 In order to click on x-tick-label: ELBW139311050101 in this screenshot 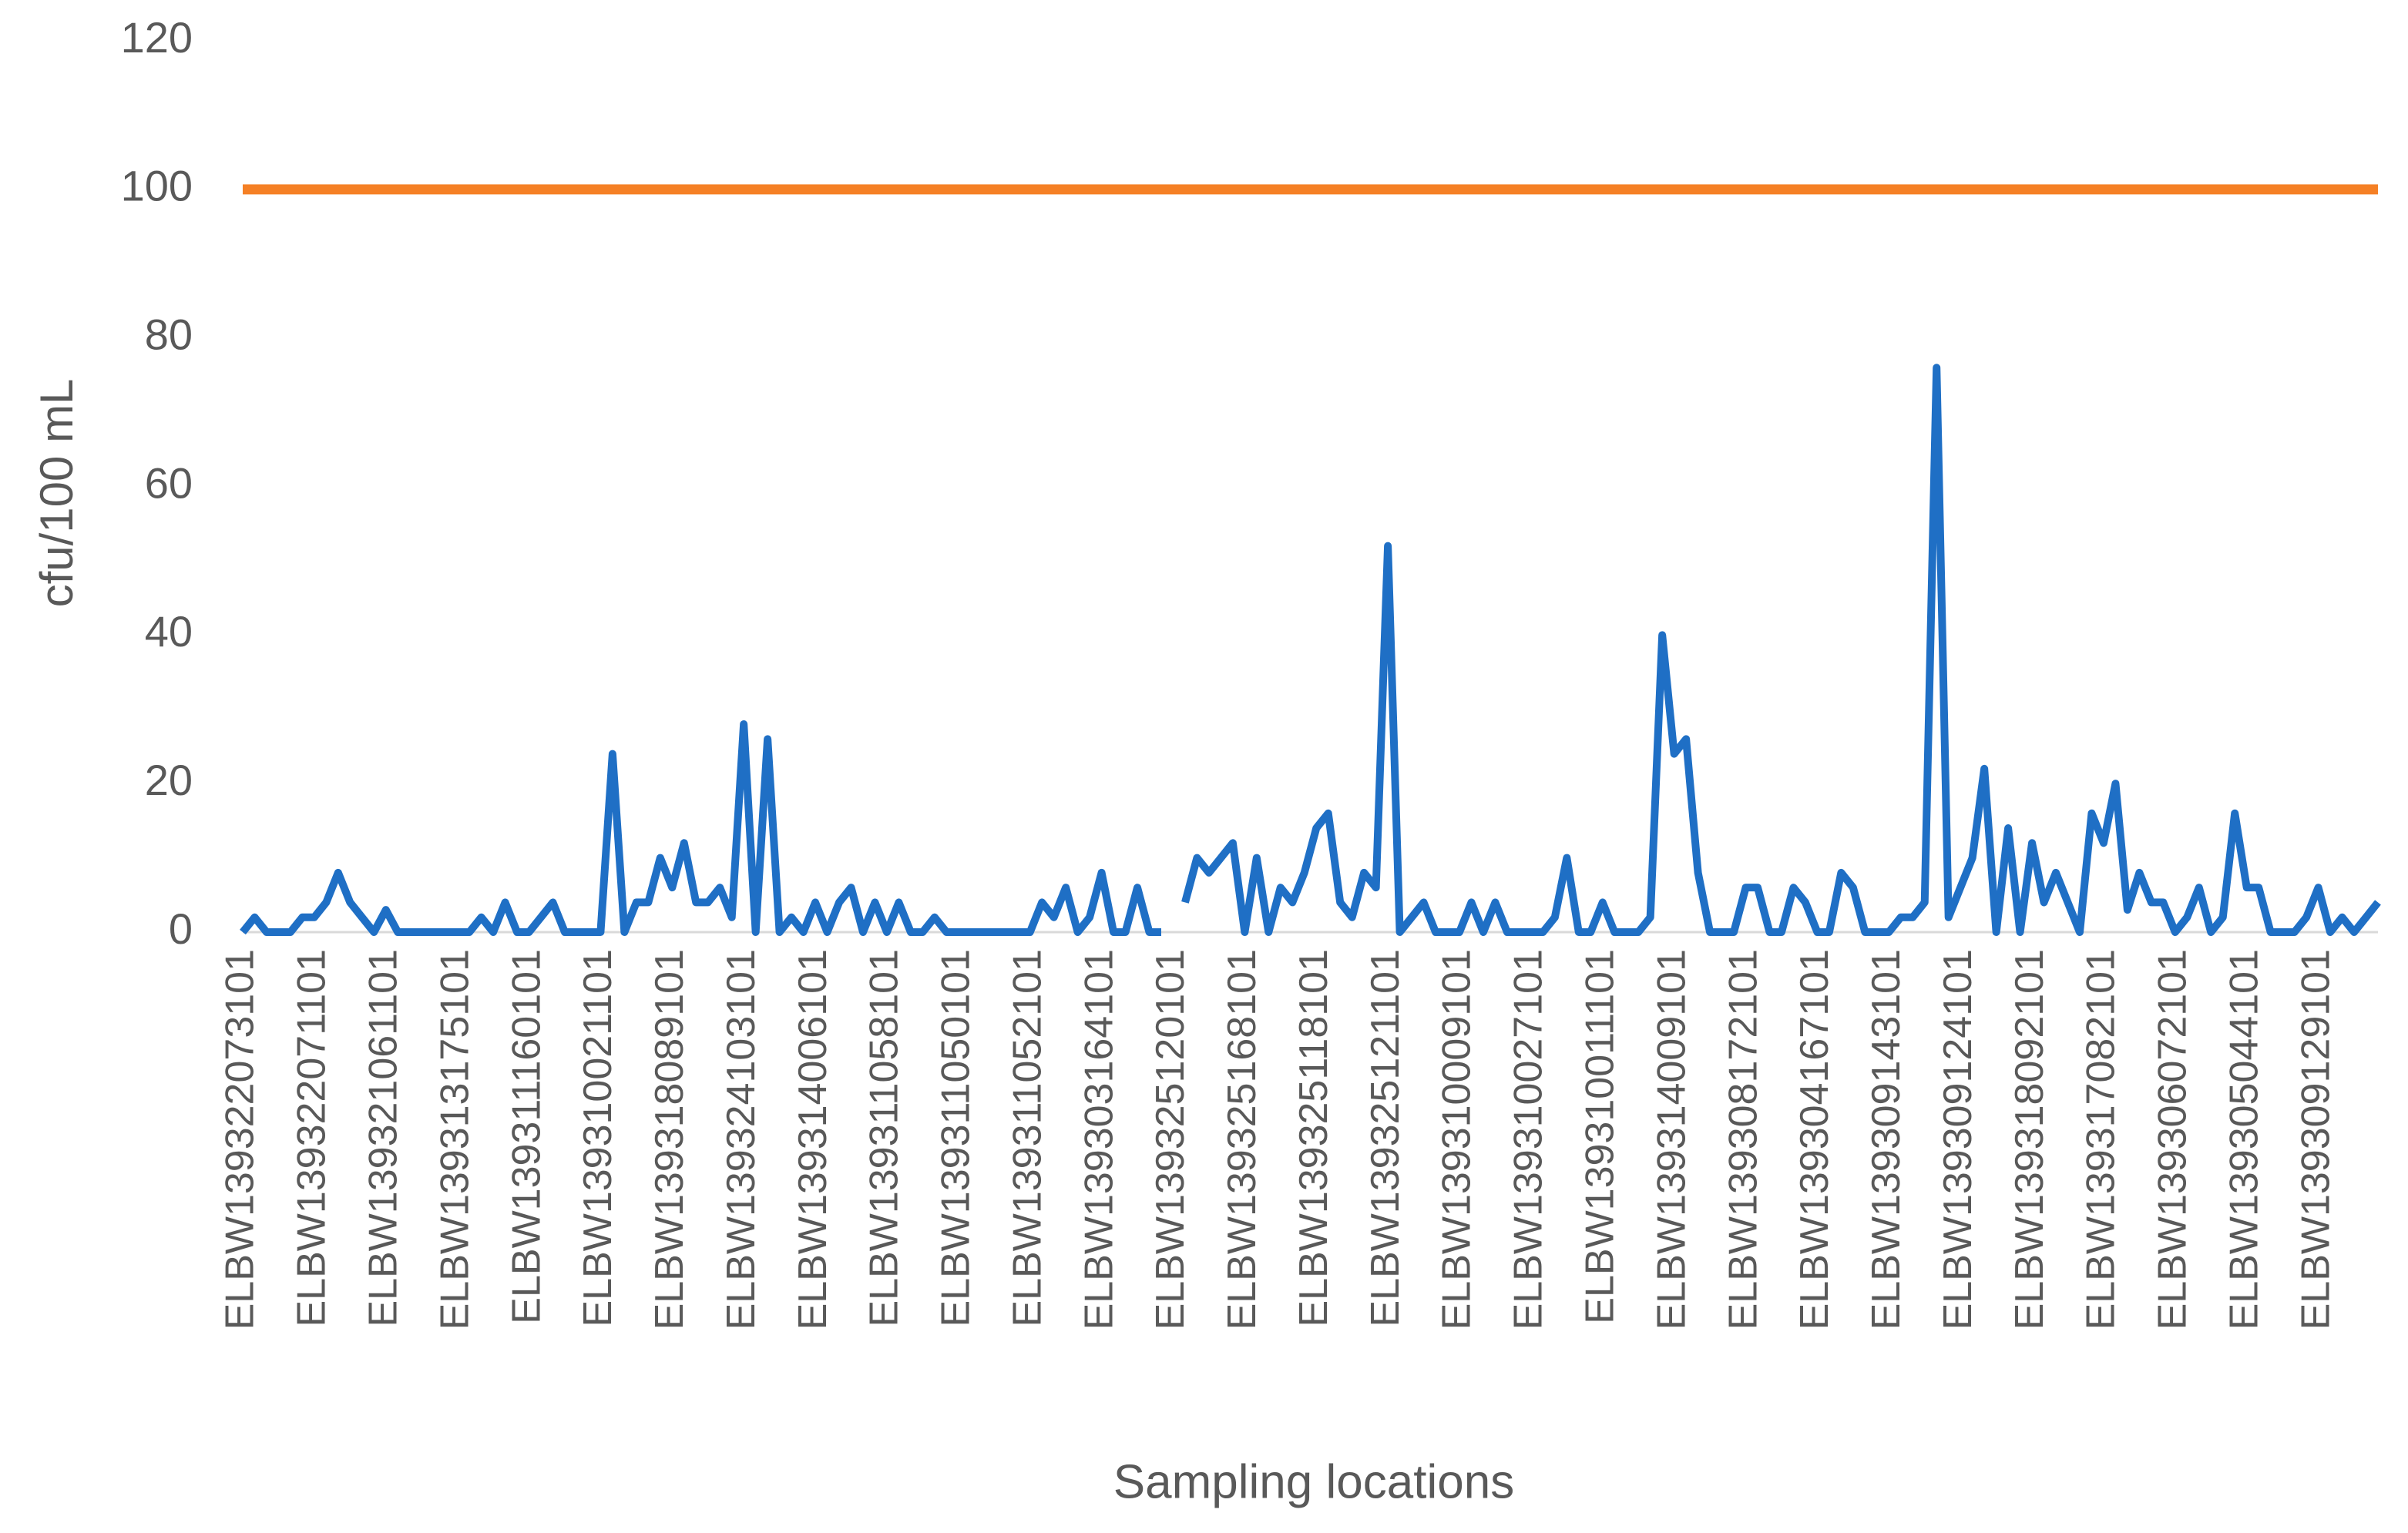, I will do `click(956, 1138)`.